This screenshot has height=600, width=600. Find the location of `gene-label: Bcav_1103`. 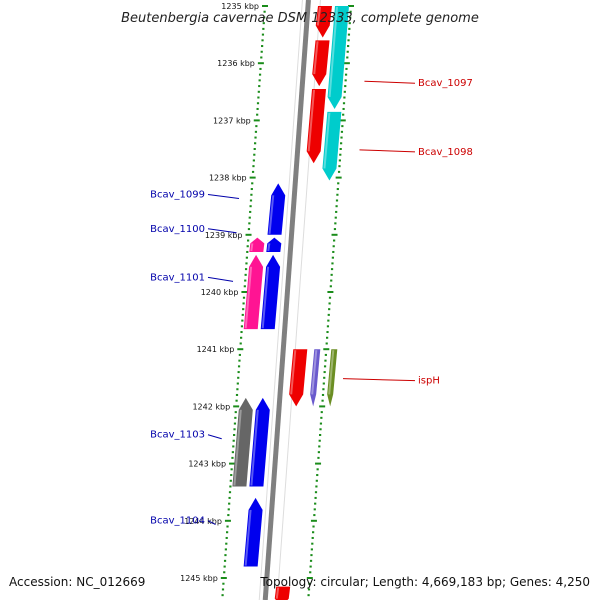

gene-label: Bcav_1103 is located at coordinates (177, 435).